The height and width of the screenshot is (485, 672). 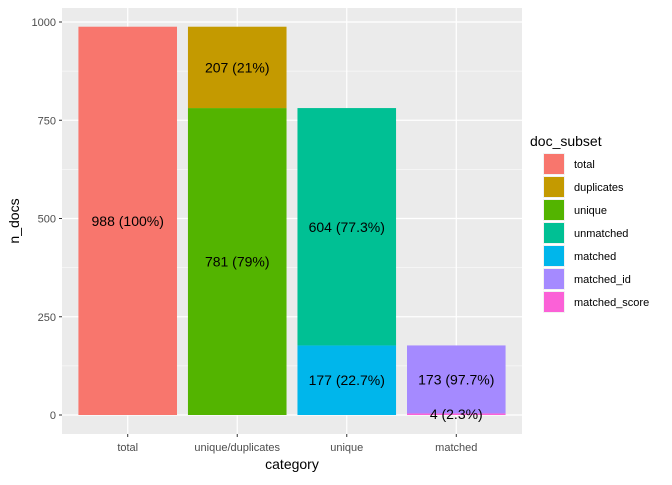 What do you see at coordinates (599, 188) in the screenshot?
I see `legend-label: duplicates` at bounding box center [599, 188].